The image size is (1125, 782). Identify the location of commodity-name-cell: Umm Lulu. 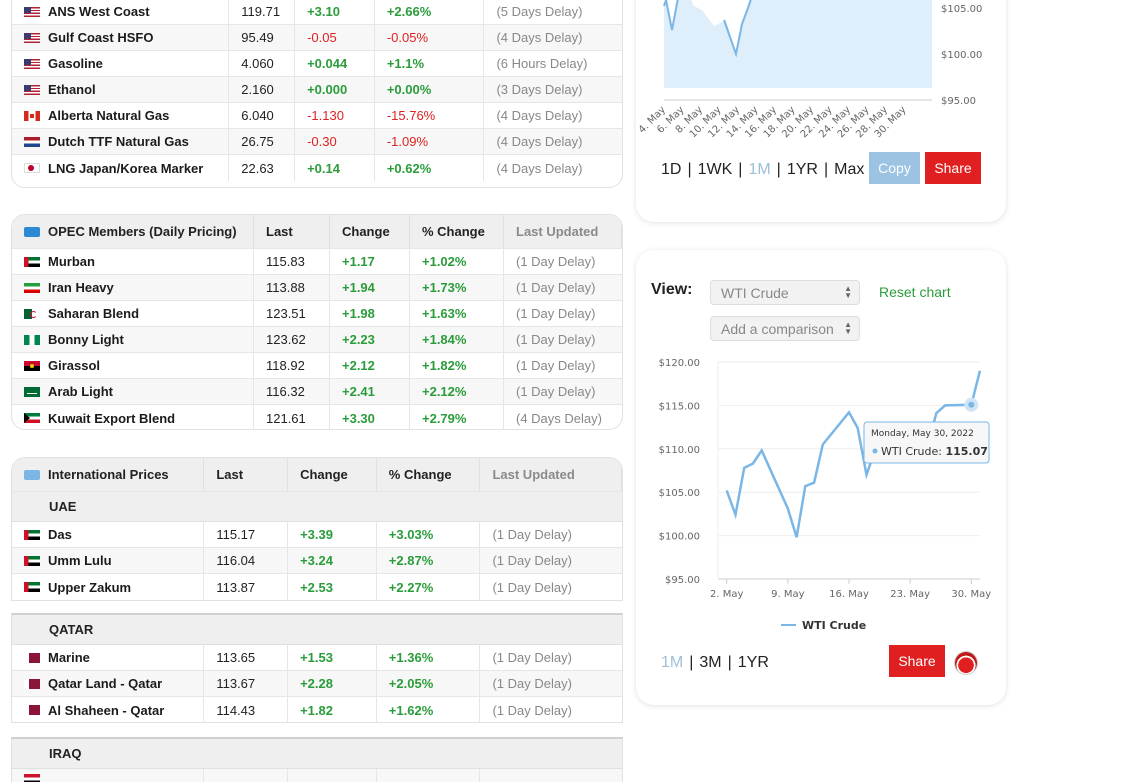
(108, 560).